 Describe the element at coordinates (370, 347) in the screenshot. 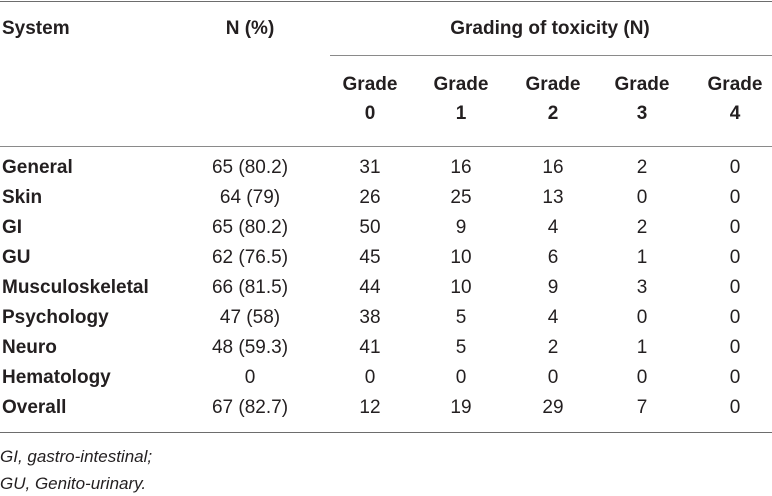

I see `row-grade-0-value: 41` at that location.